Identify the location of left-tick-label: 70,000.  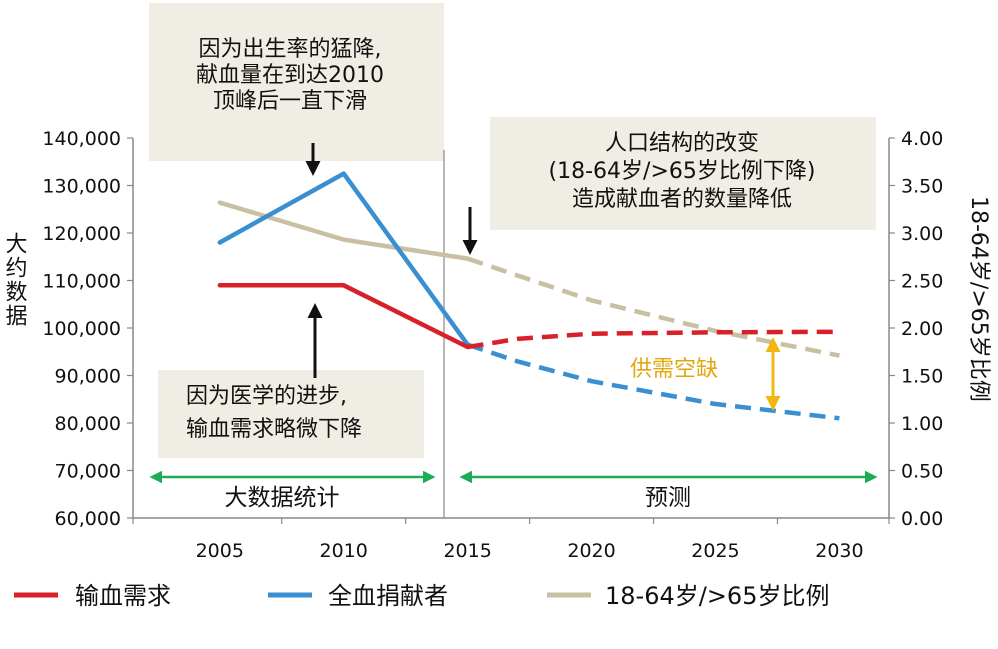
(88, 472).